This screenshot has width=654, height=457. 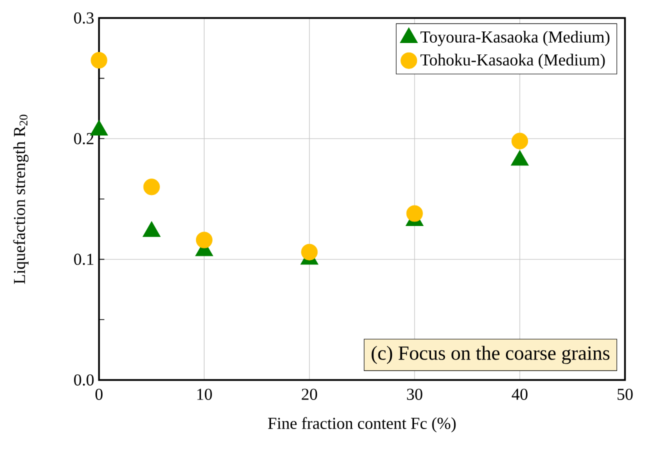 I want to click on y-tick-label: 0.1, so click(x=84, y=259).